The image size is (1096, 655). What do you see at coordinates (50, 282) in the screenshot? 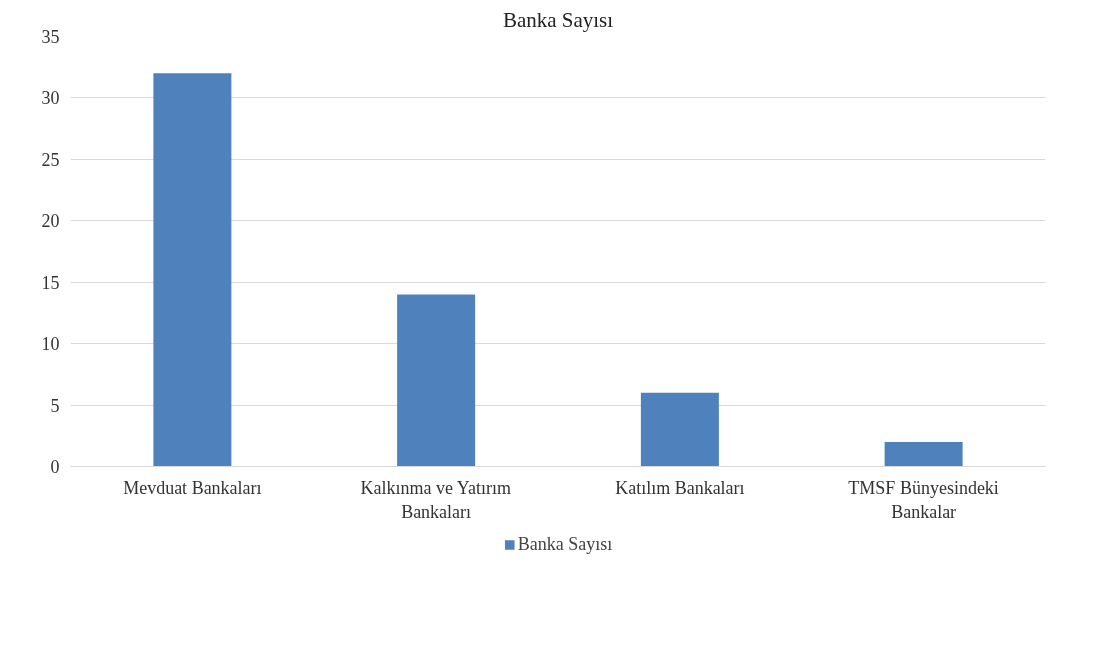
I see `y-tick-label: 15` at bounding box center [50, 282].